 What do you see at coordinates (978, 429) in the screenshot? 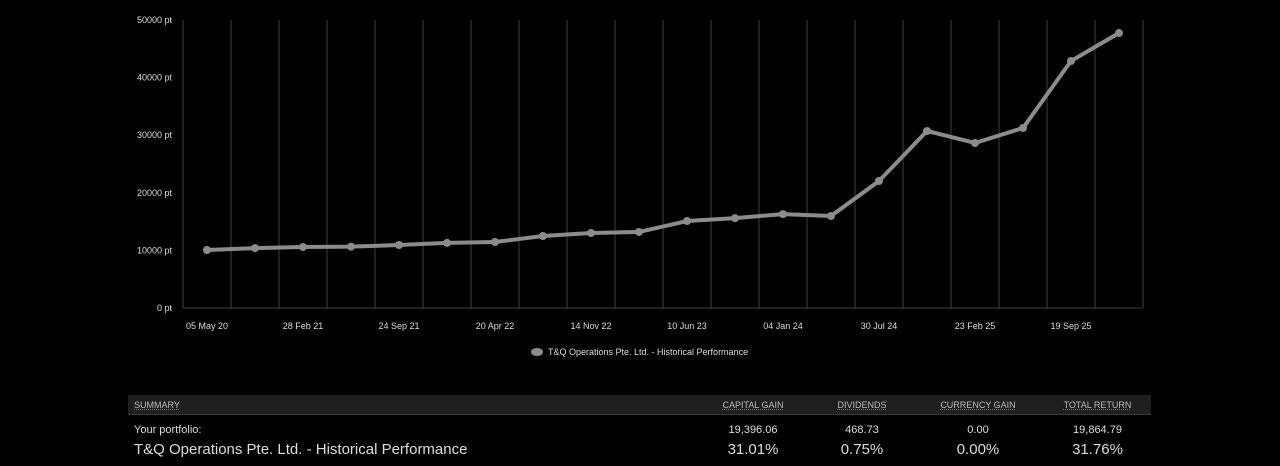
I see `currency-gain-value: 0.00` at bounding box center [978, 429].